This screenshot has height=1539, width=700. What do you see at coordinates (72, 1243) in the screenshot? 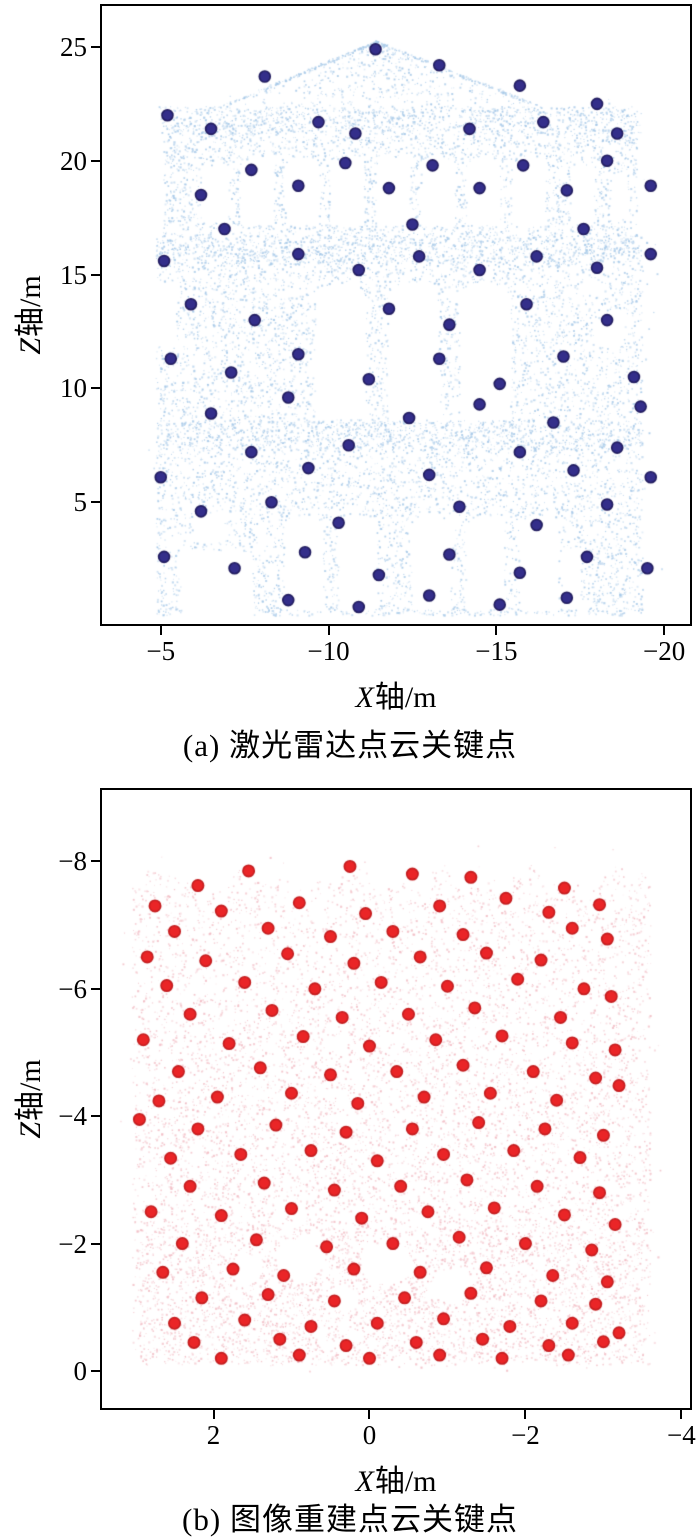
I see `y-tick-label: −2` at bounding box center [72, 1243].